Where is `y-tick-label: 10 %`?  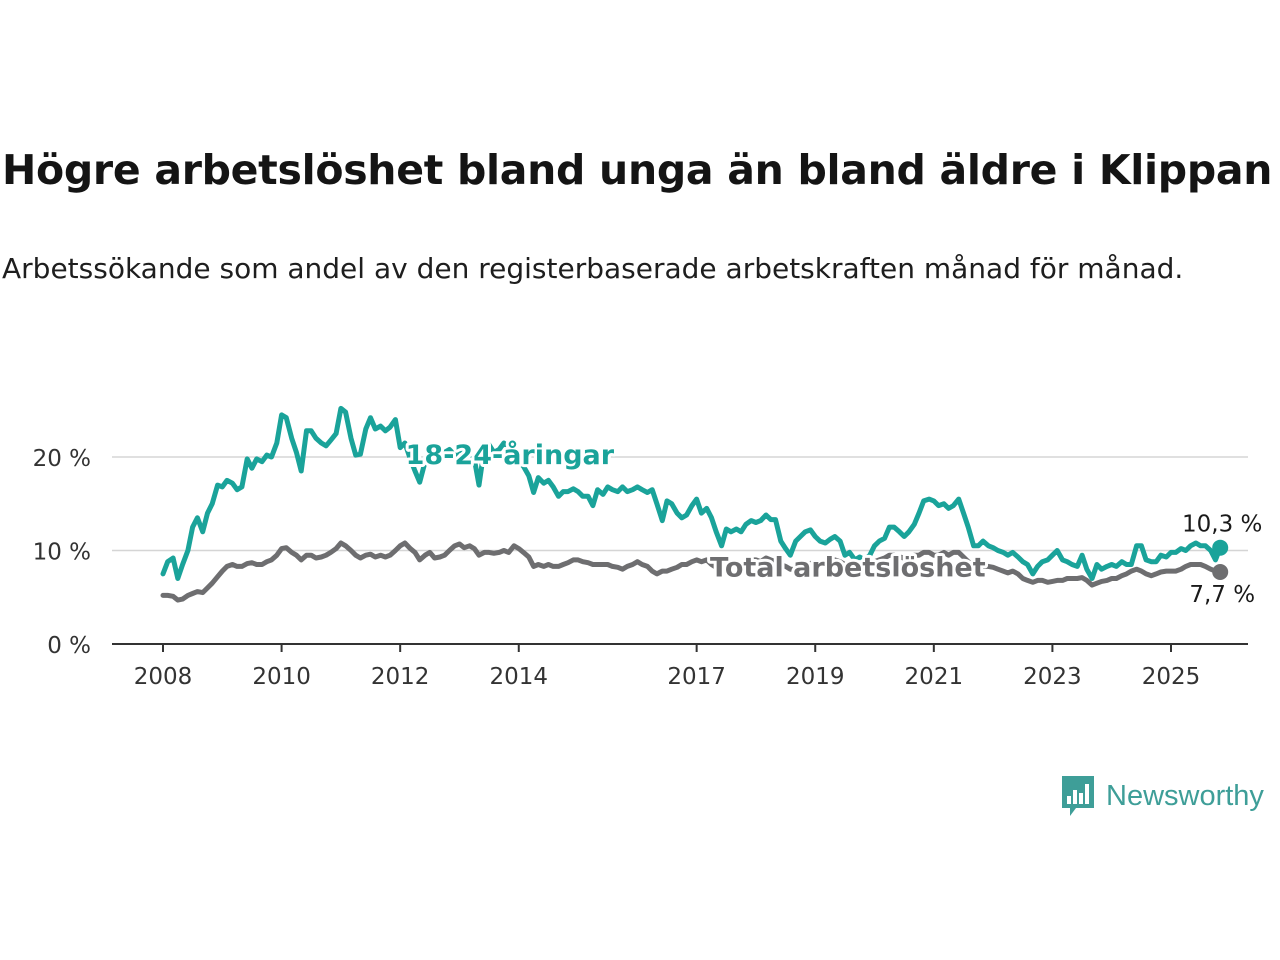 y-tick-label: 10 % is located at coordinates (62, 553).